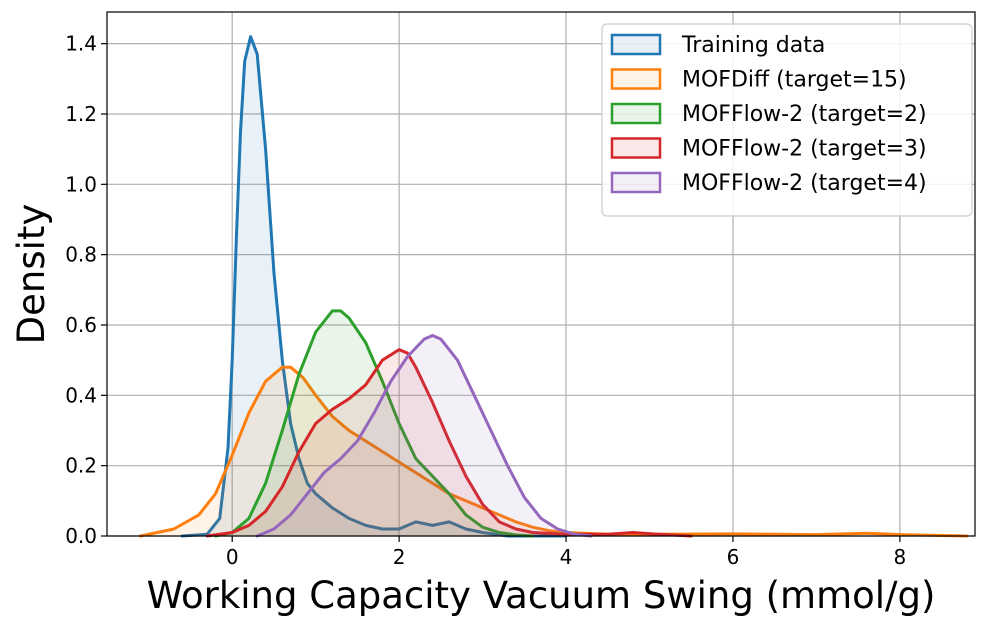  What do you see at coordinates (31, 274) in the screenshot?
I see `y-axis-label: Density` at bounding box center [31, 274].